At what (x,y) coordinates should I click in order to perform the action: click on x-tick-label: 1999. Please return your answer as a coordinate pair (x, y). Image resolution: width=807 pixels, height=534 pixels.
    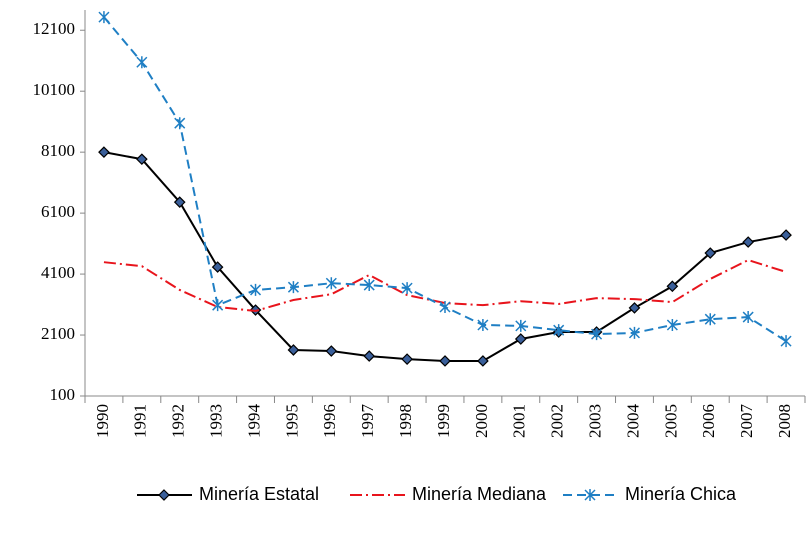
    Looking at the image, I should click on (443, 421).